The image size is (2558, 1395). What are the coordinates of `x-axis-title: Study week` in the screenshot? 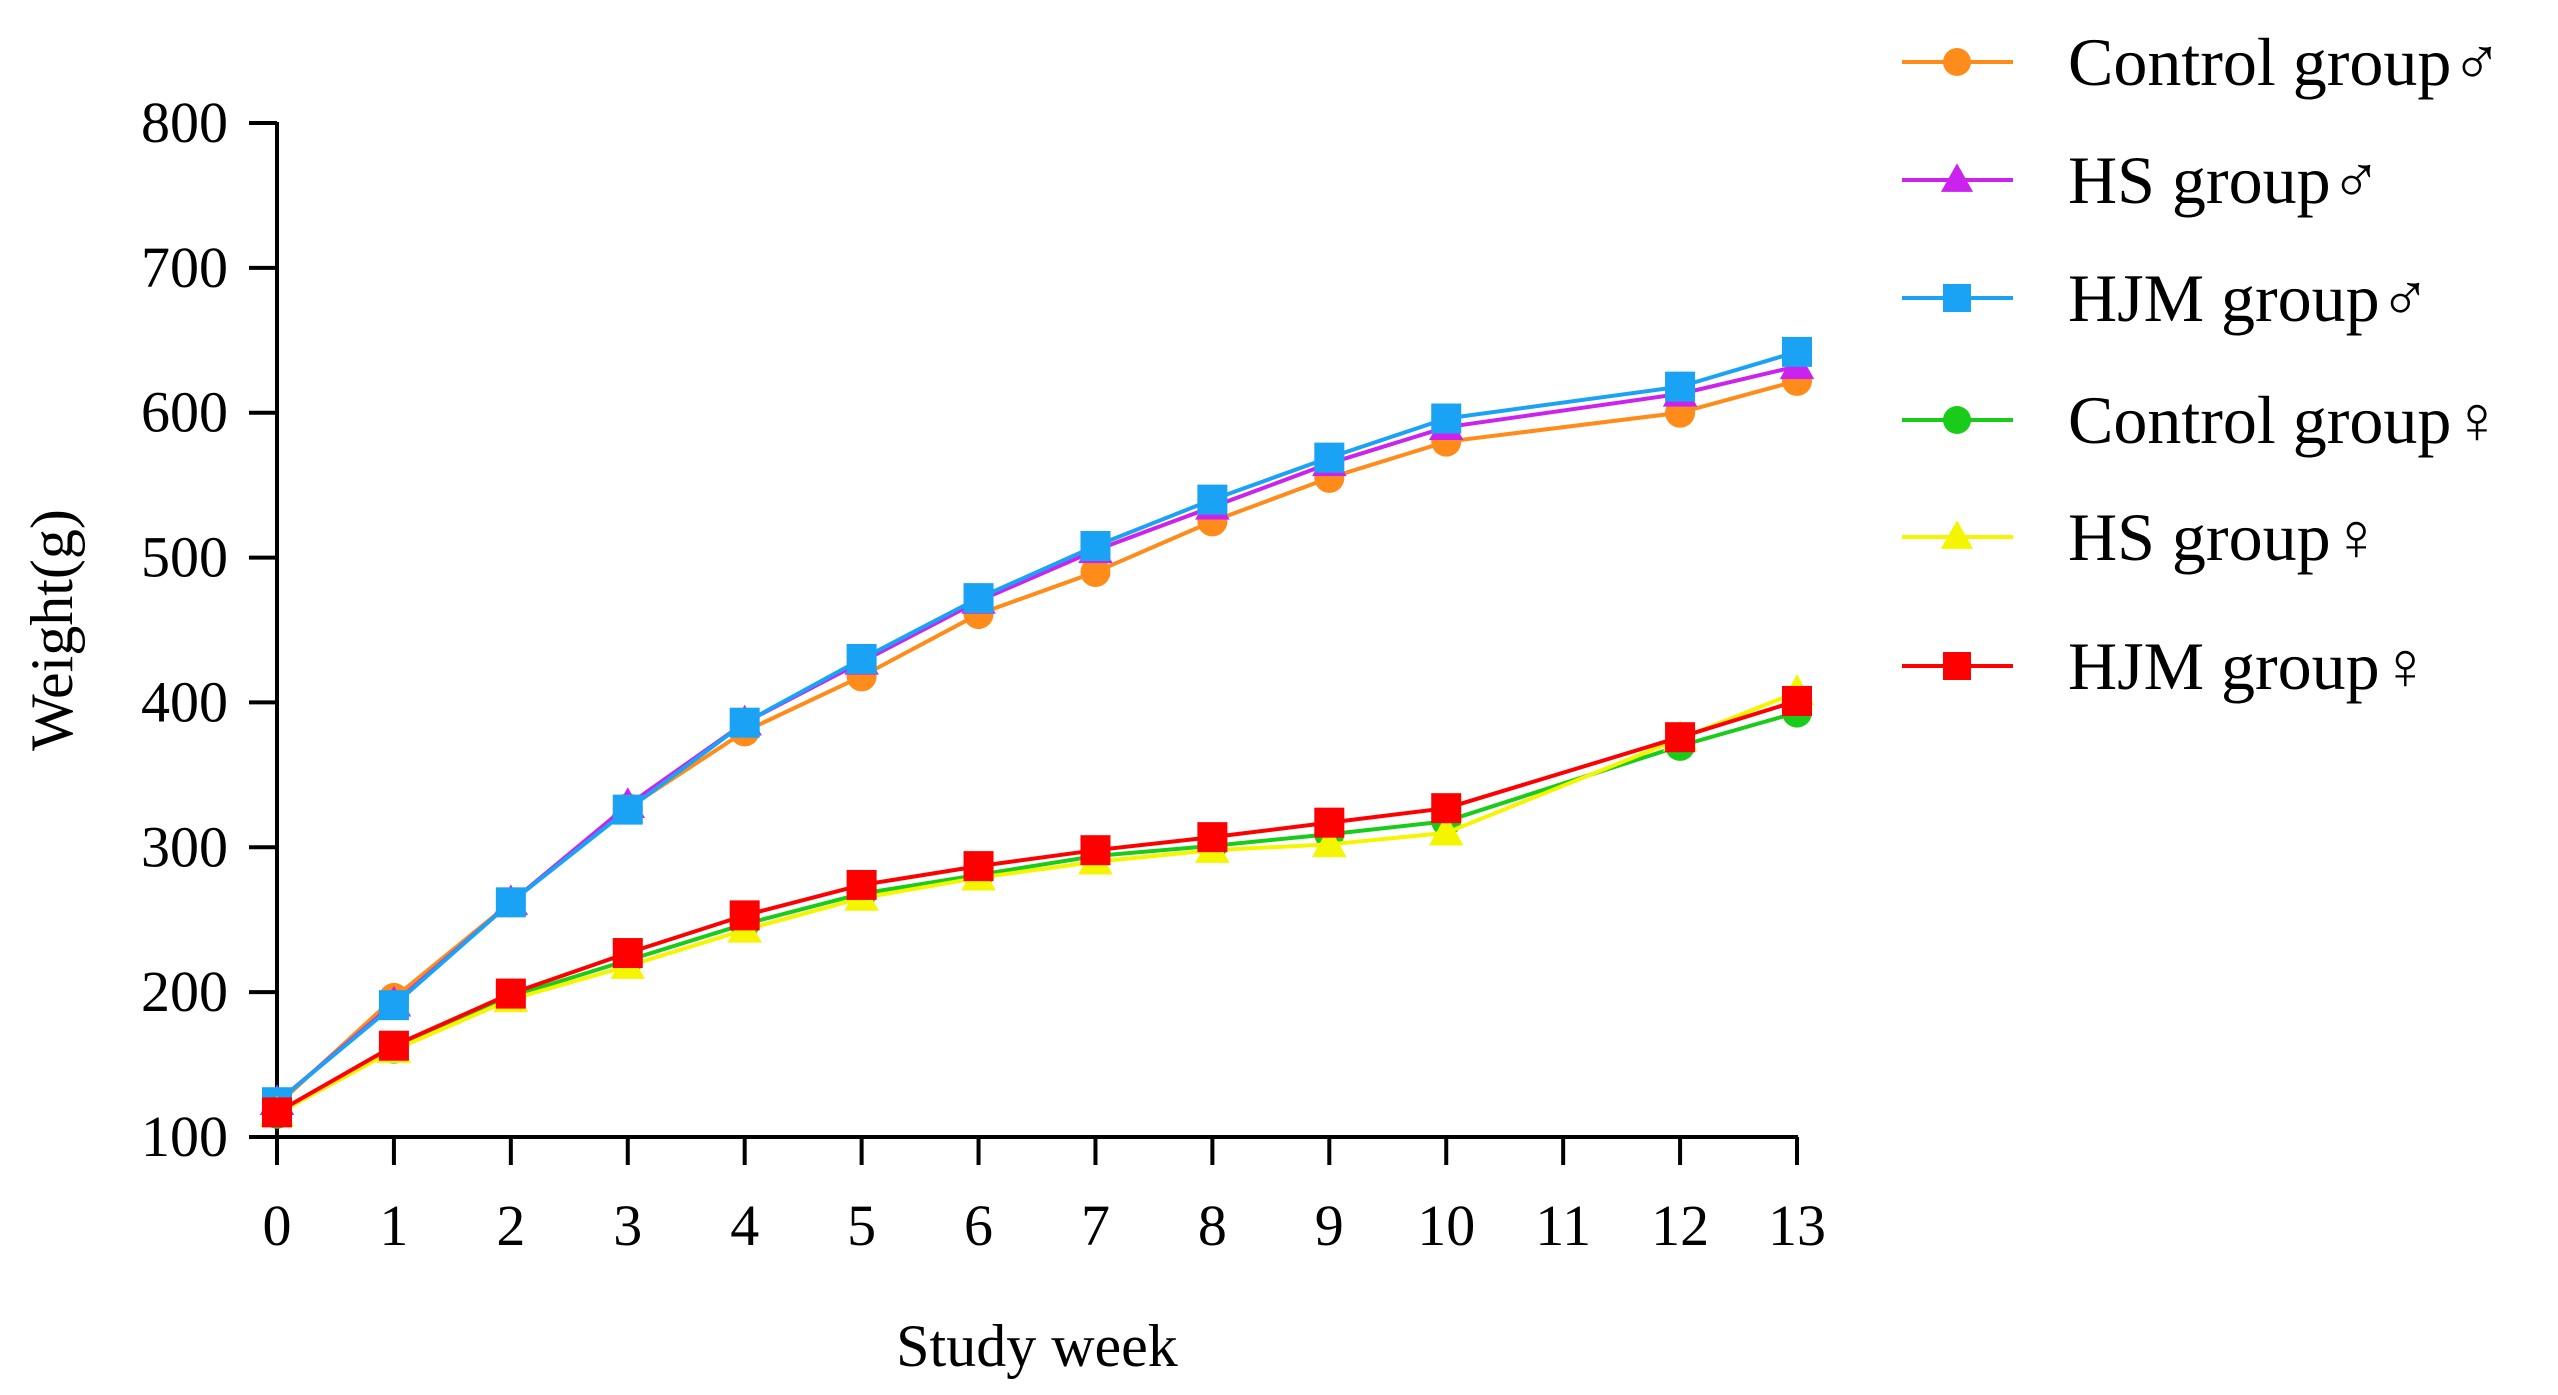 It's located at (1037, 1346).